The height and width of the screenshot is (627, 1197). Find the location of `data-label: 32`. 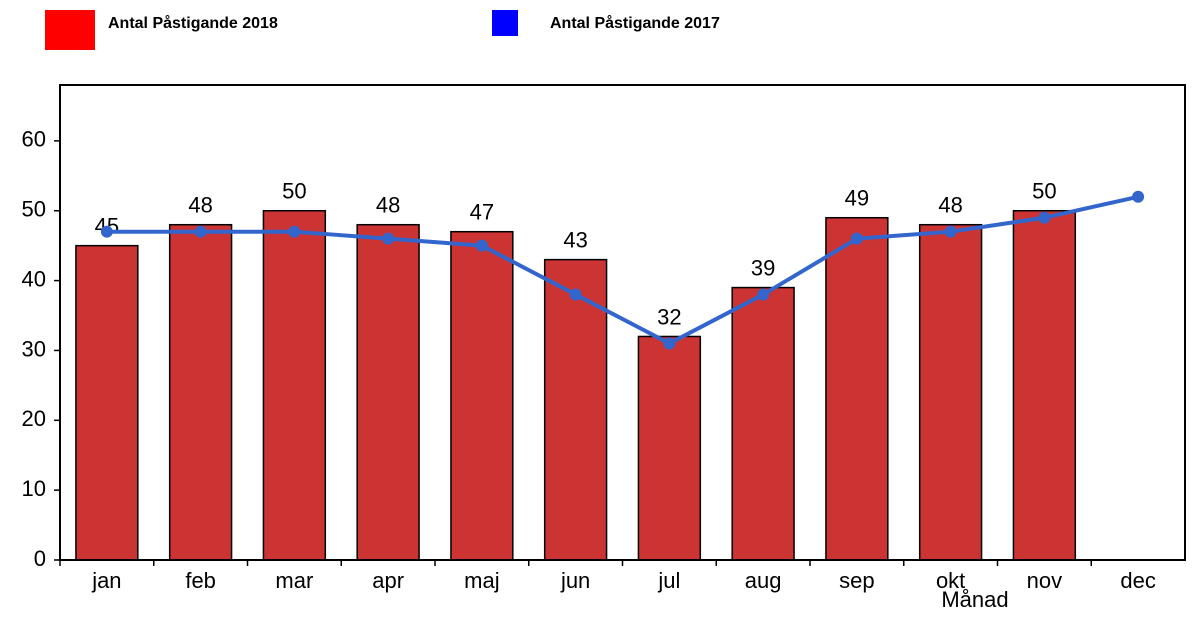

data-label: 32 is located at coordinates (669, 316).